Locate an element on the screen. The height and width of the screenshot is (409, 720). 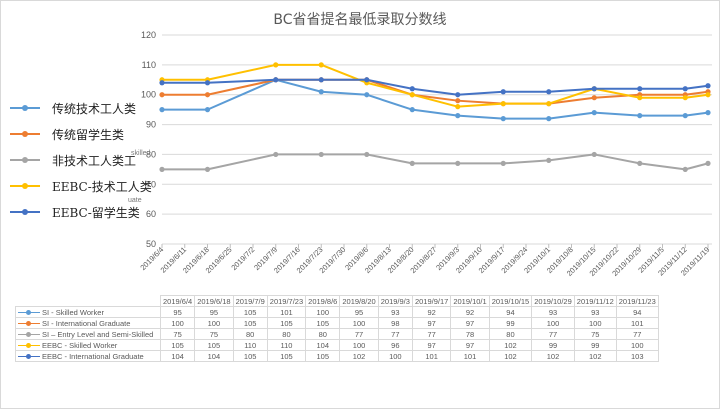
column-header: 2019/10/1 is located at coordinates (470, 301).